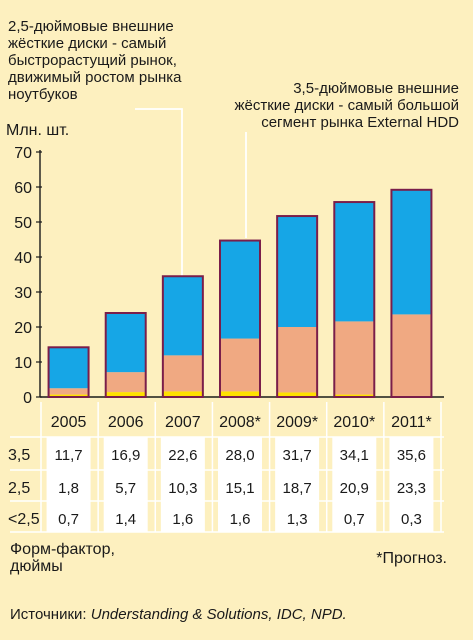 The width and height of the screenshot is (473, 640). Describe the element at coordinates (411, 422) in the screenshot. I see `x-tick-label: 2011*` at that location.